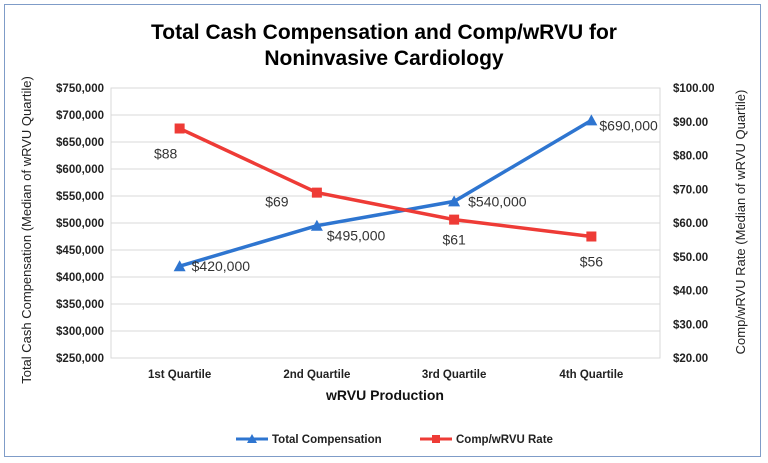 This screenshot has height=463, width=768. I want to click on y-right-tick-label: $20.00, so click(690, 359).